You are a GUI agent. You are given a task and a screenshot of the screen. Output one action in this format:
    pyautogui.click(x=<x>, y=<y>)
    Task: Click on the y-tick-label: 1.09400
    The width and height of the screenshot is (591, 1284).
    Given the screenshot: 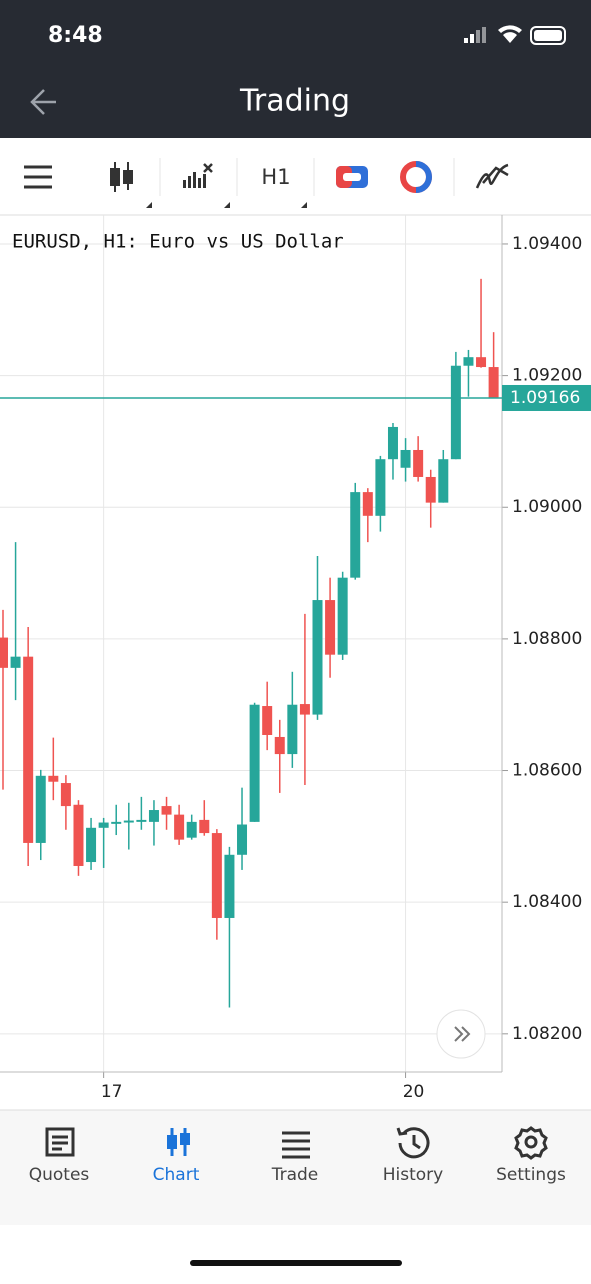 What is the action you would take?
    pyautogui.click(x=547, y=244)
    